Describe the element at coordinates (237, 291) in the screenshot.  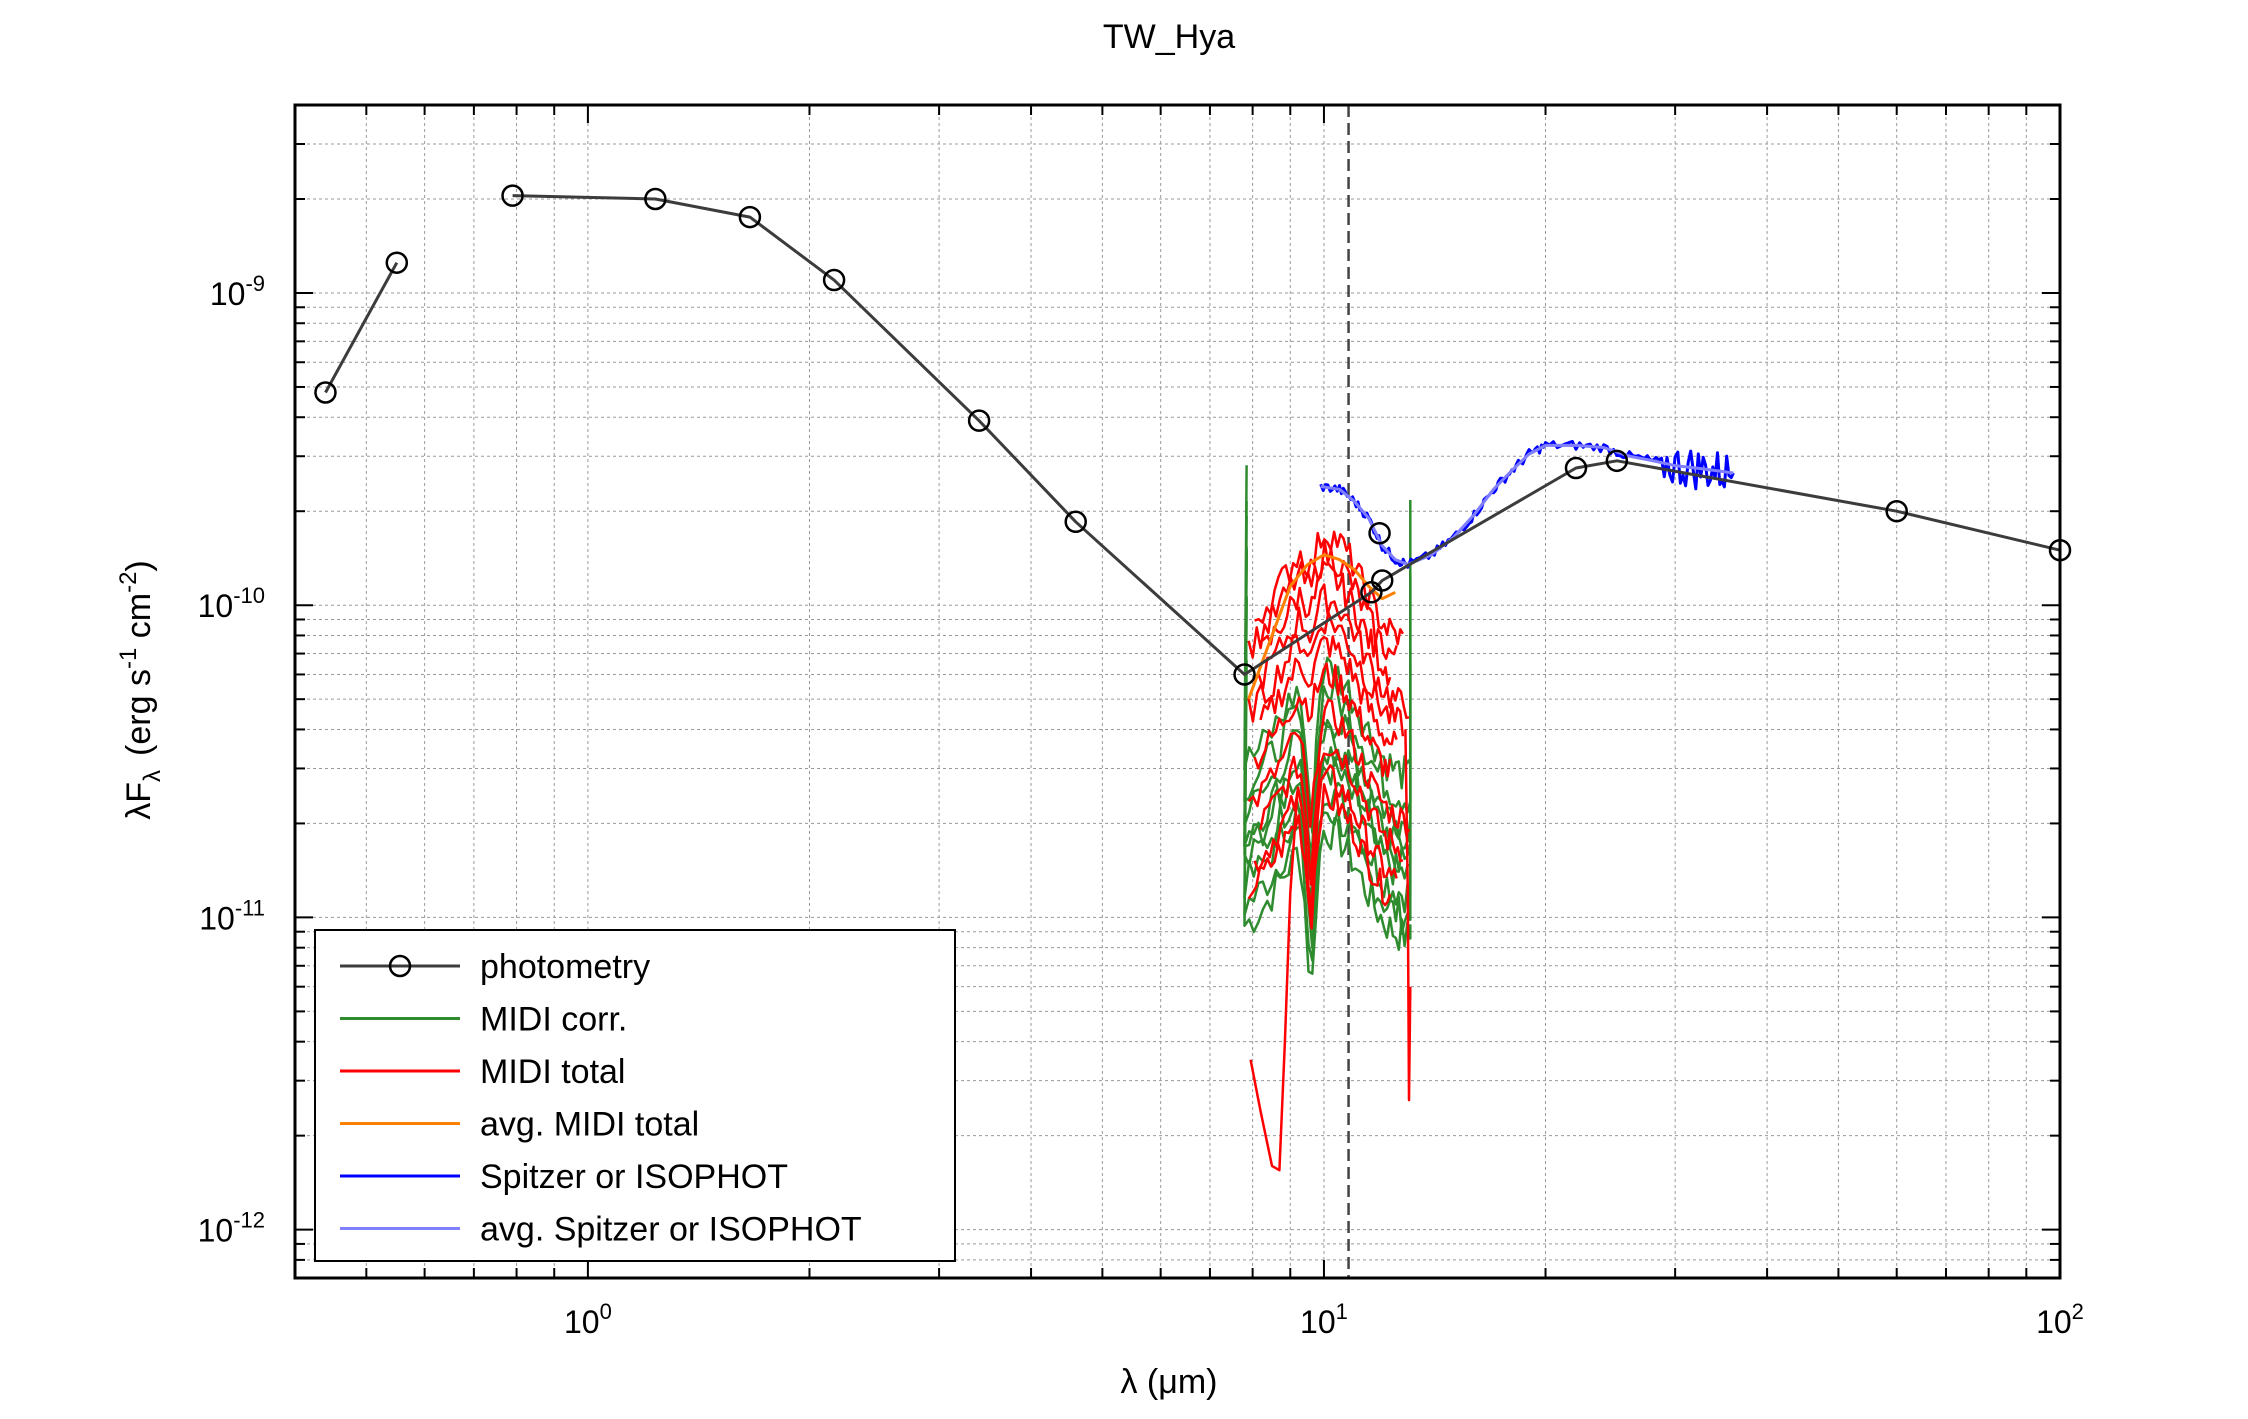
I see `y-tick-label: 10-9` at that location.